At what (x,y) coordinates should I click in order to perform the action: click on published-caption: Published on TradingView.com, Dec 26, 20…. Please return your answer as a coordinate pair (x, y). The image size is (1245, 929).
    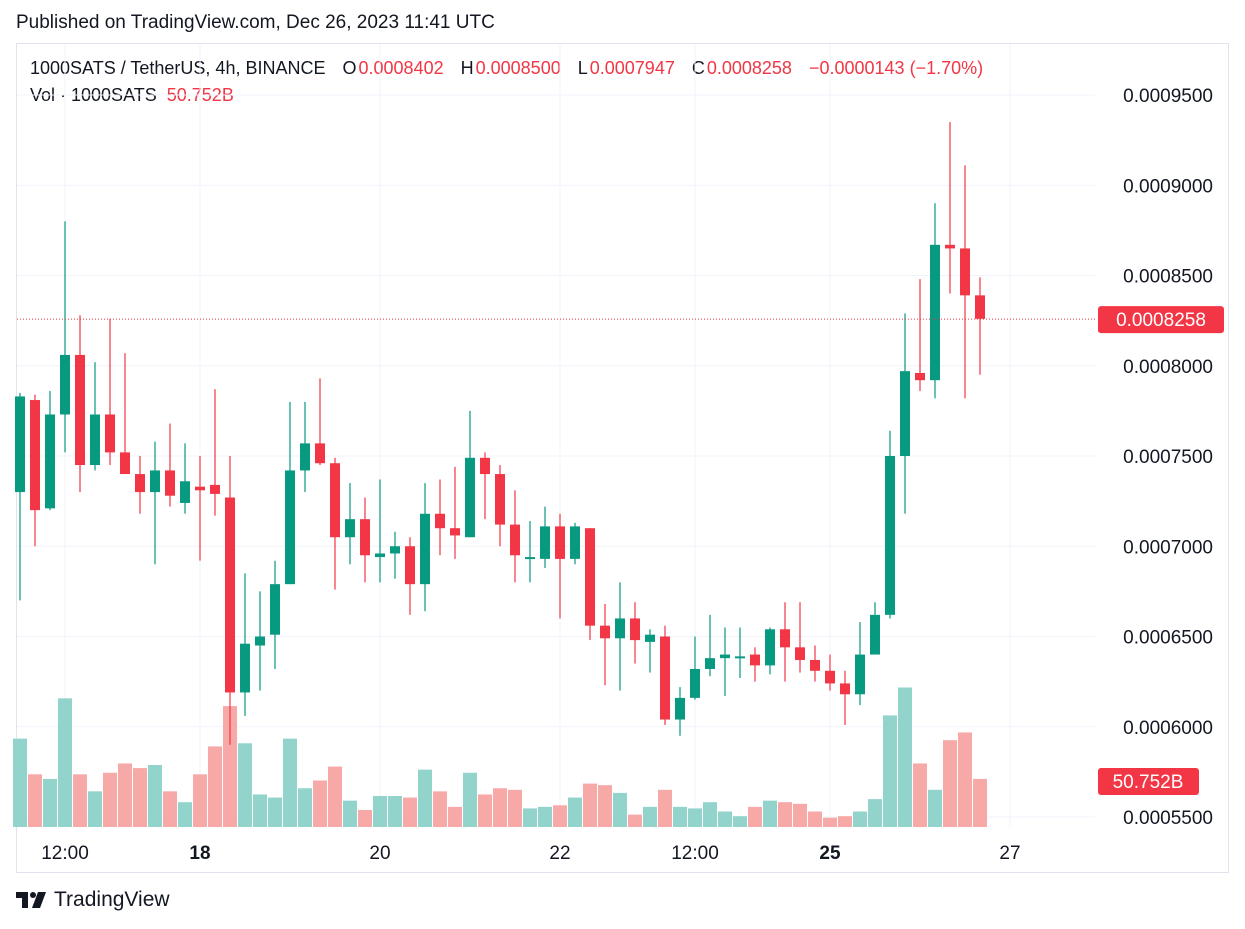
    Looking at the image, I should click on (255, 22).